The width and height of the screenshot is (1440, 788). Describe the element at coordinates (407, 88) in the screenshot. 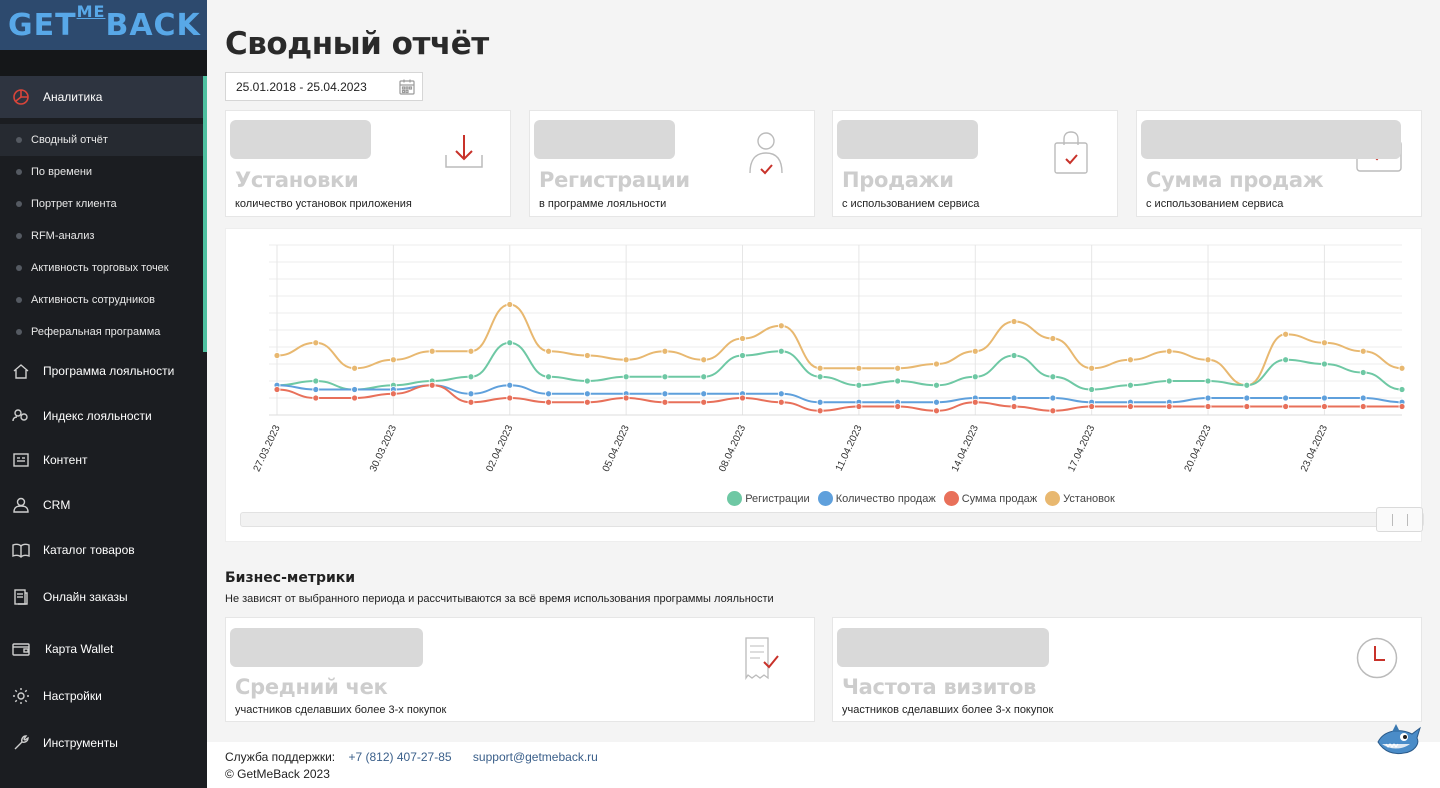

I see `calendar-icon` at that location.